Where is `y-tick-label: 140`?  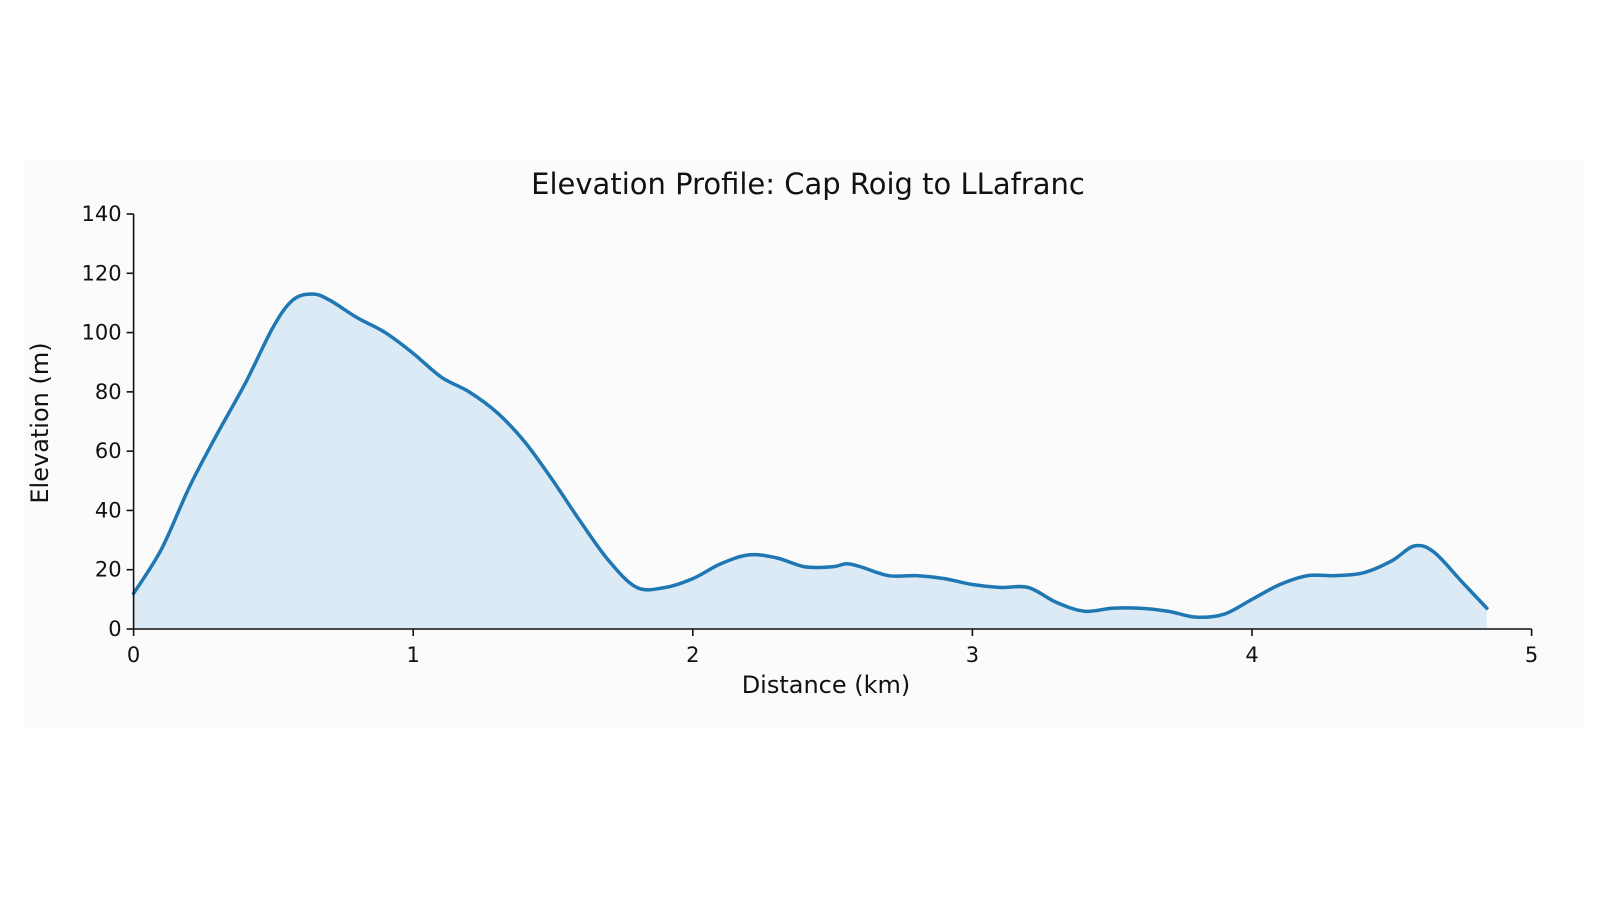
y-tick-label: 140 is located at coordinates (102, 214).